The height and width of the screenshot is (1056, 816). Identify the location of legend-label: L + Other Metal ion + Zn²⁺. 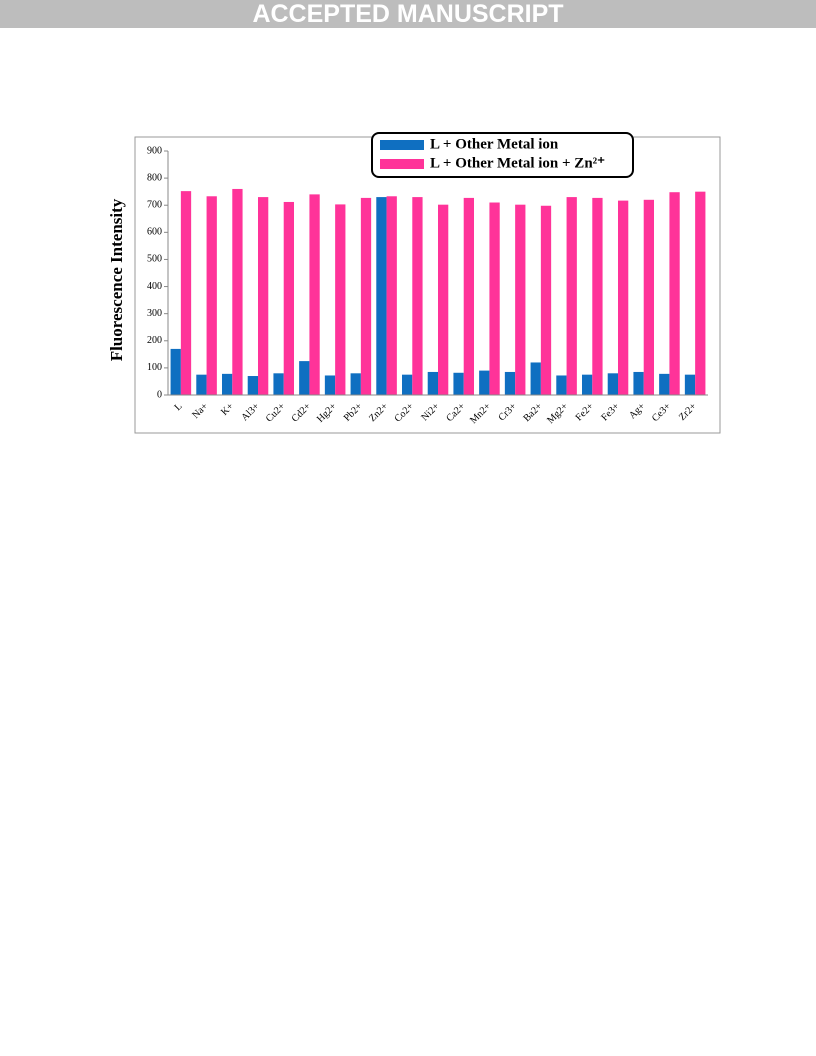
(517, 163).